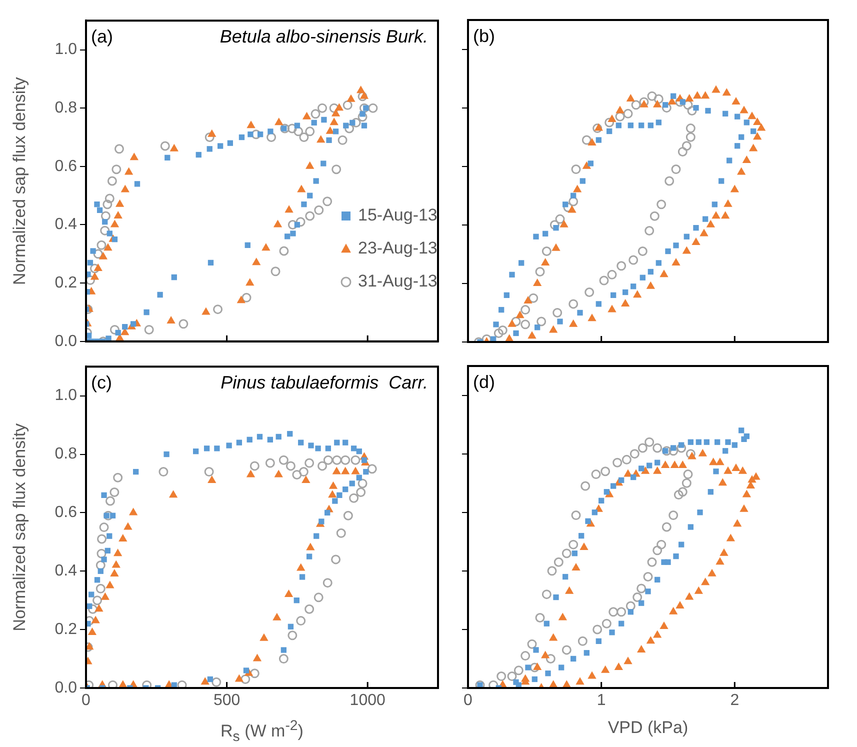  Describe the element at coordinates (601, 701) in the screenshot. I see `x-tick-label: 1` at that location.